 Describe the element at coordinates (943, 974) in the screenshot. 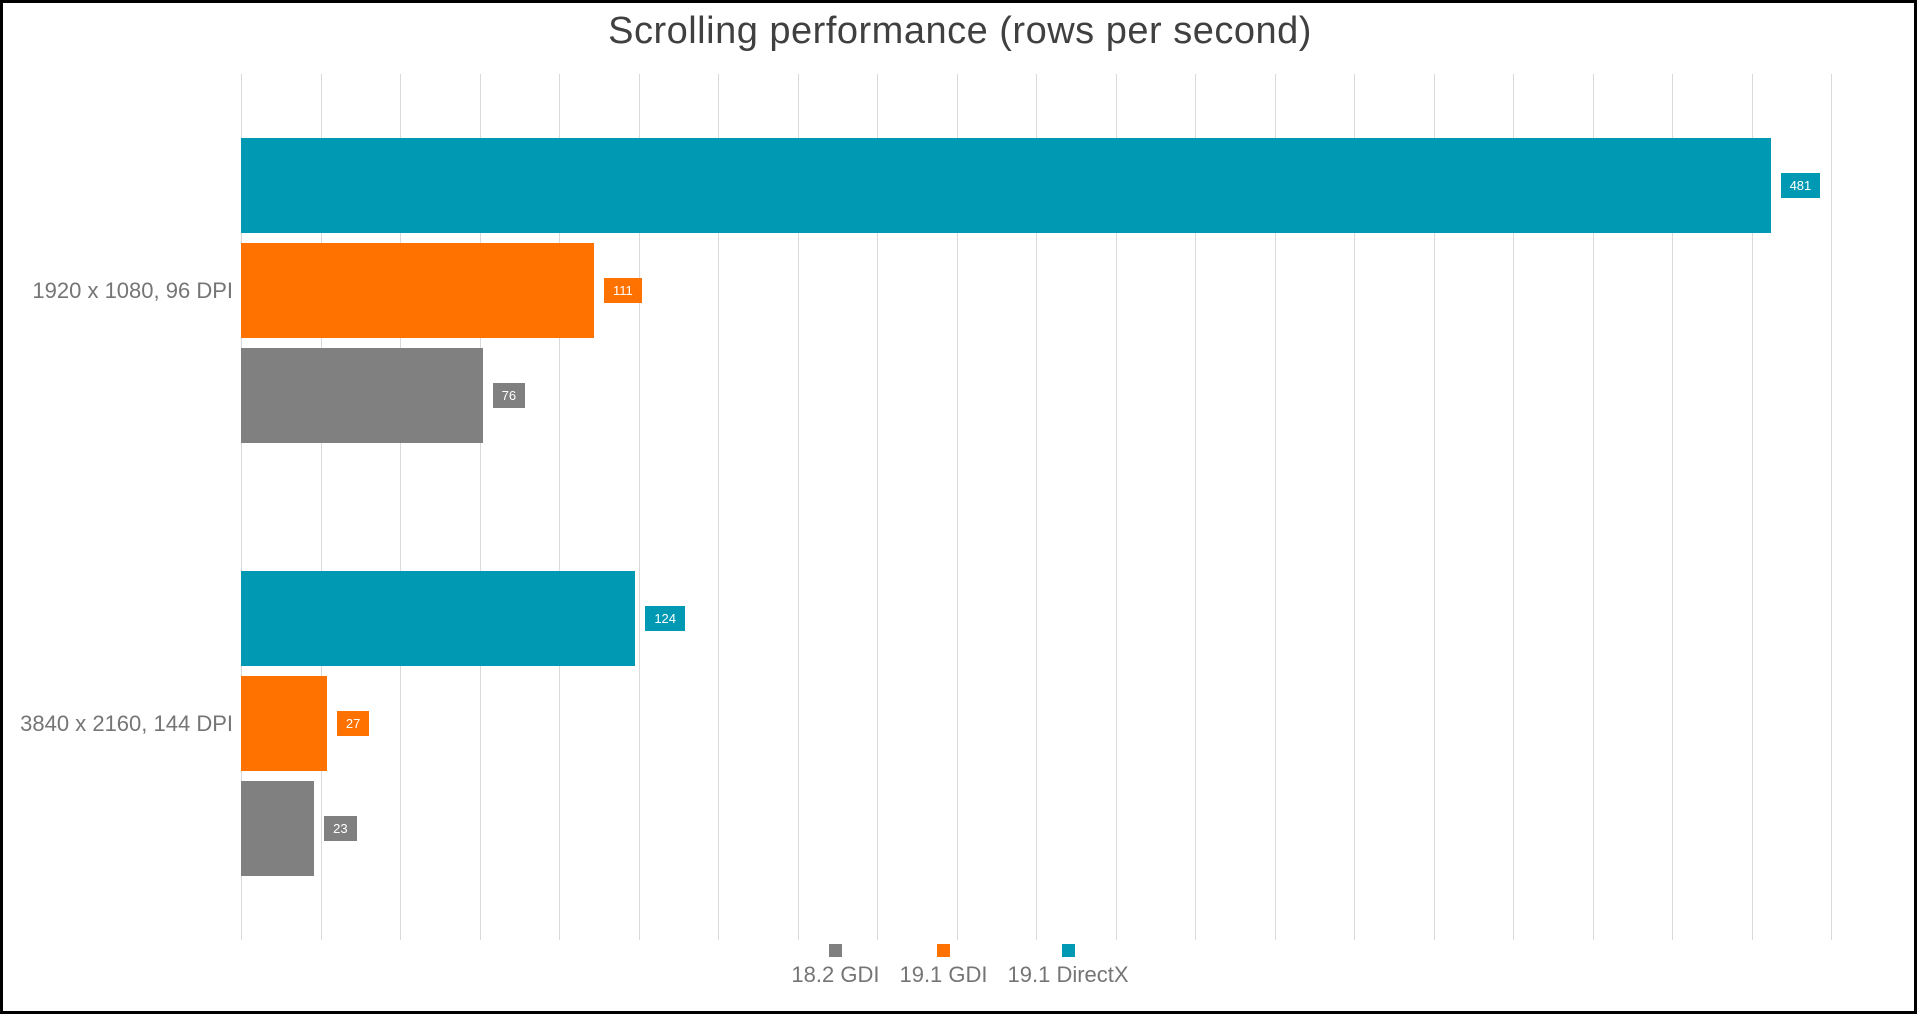

I see `legend-label: 19.1 GDI` at that location.